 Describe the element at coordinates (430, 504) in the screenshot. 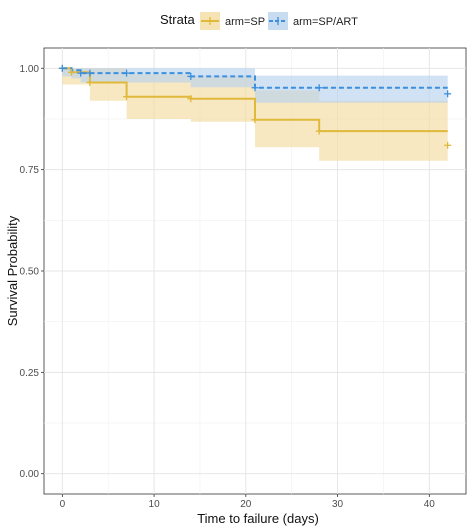

I see `x-tick-label: 40` at that location.